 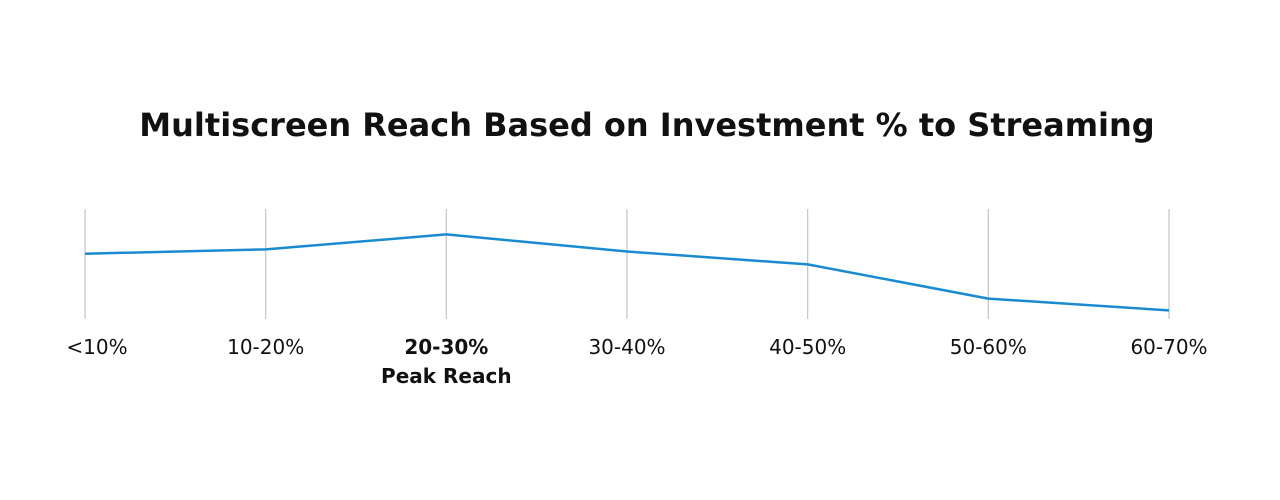 What do you see at coordinates (96, 347) in the screenshot?
I see `x-tick-label: <10%` at bounding box center [96, 347].